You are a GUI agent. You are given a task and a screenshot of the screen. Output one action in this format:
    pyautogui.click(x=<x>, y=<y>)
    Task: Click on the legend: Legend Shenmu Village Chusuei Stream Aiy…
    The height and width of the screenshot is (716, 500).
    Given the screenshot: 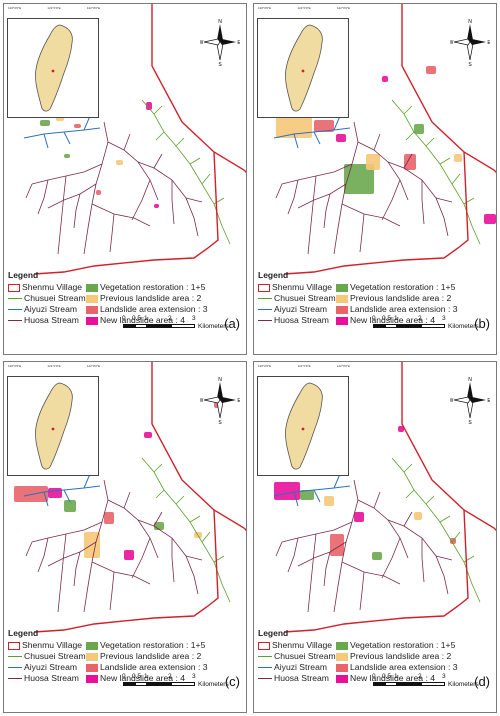 What is the action you would take?
    pyautogui.click(x=126, y=655)
    